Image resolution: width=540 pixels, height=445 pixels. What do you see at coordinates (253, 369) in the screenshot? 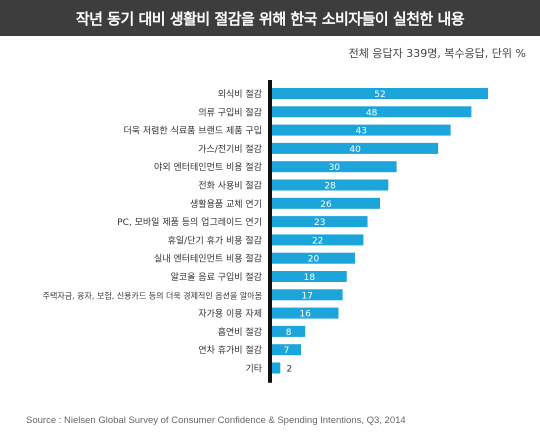
I see `category-label: 기타` at bounding box center [253, 369].